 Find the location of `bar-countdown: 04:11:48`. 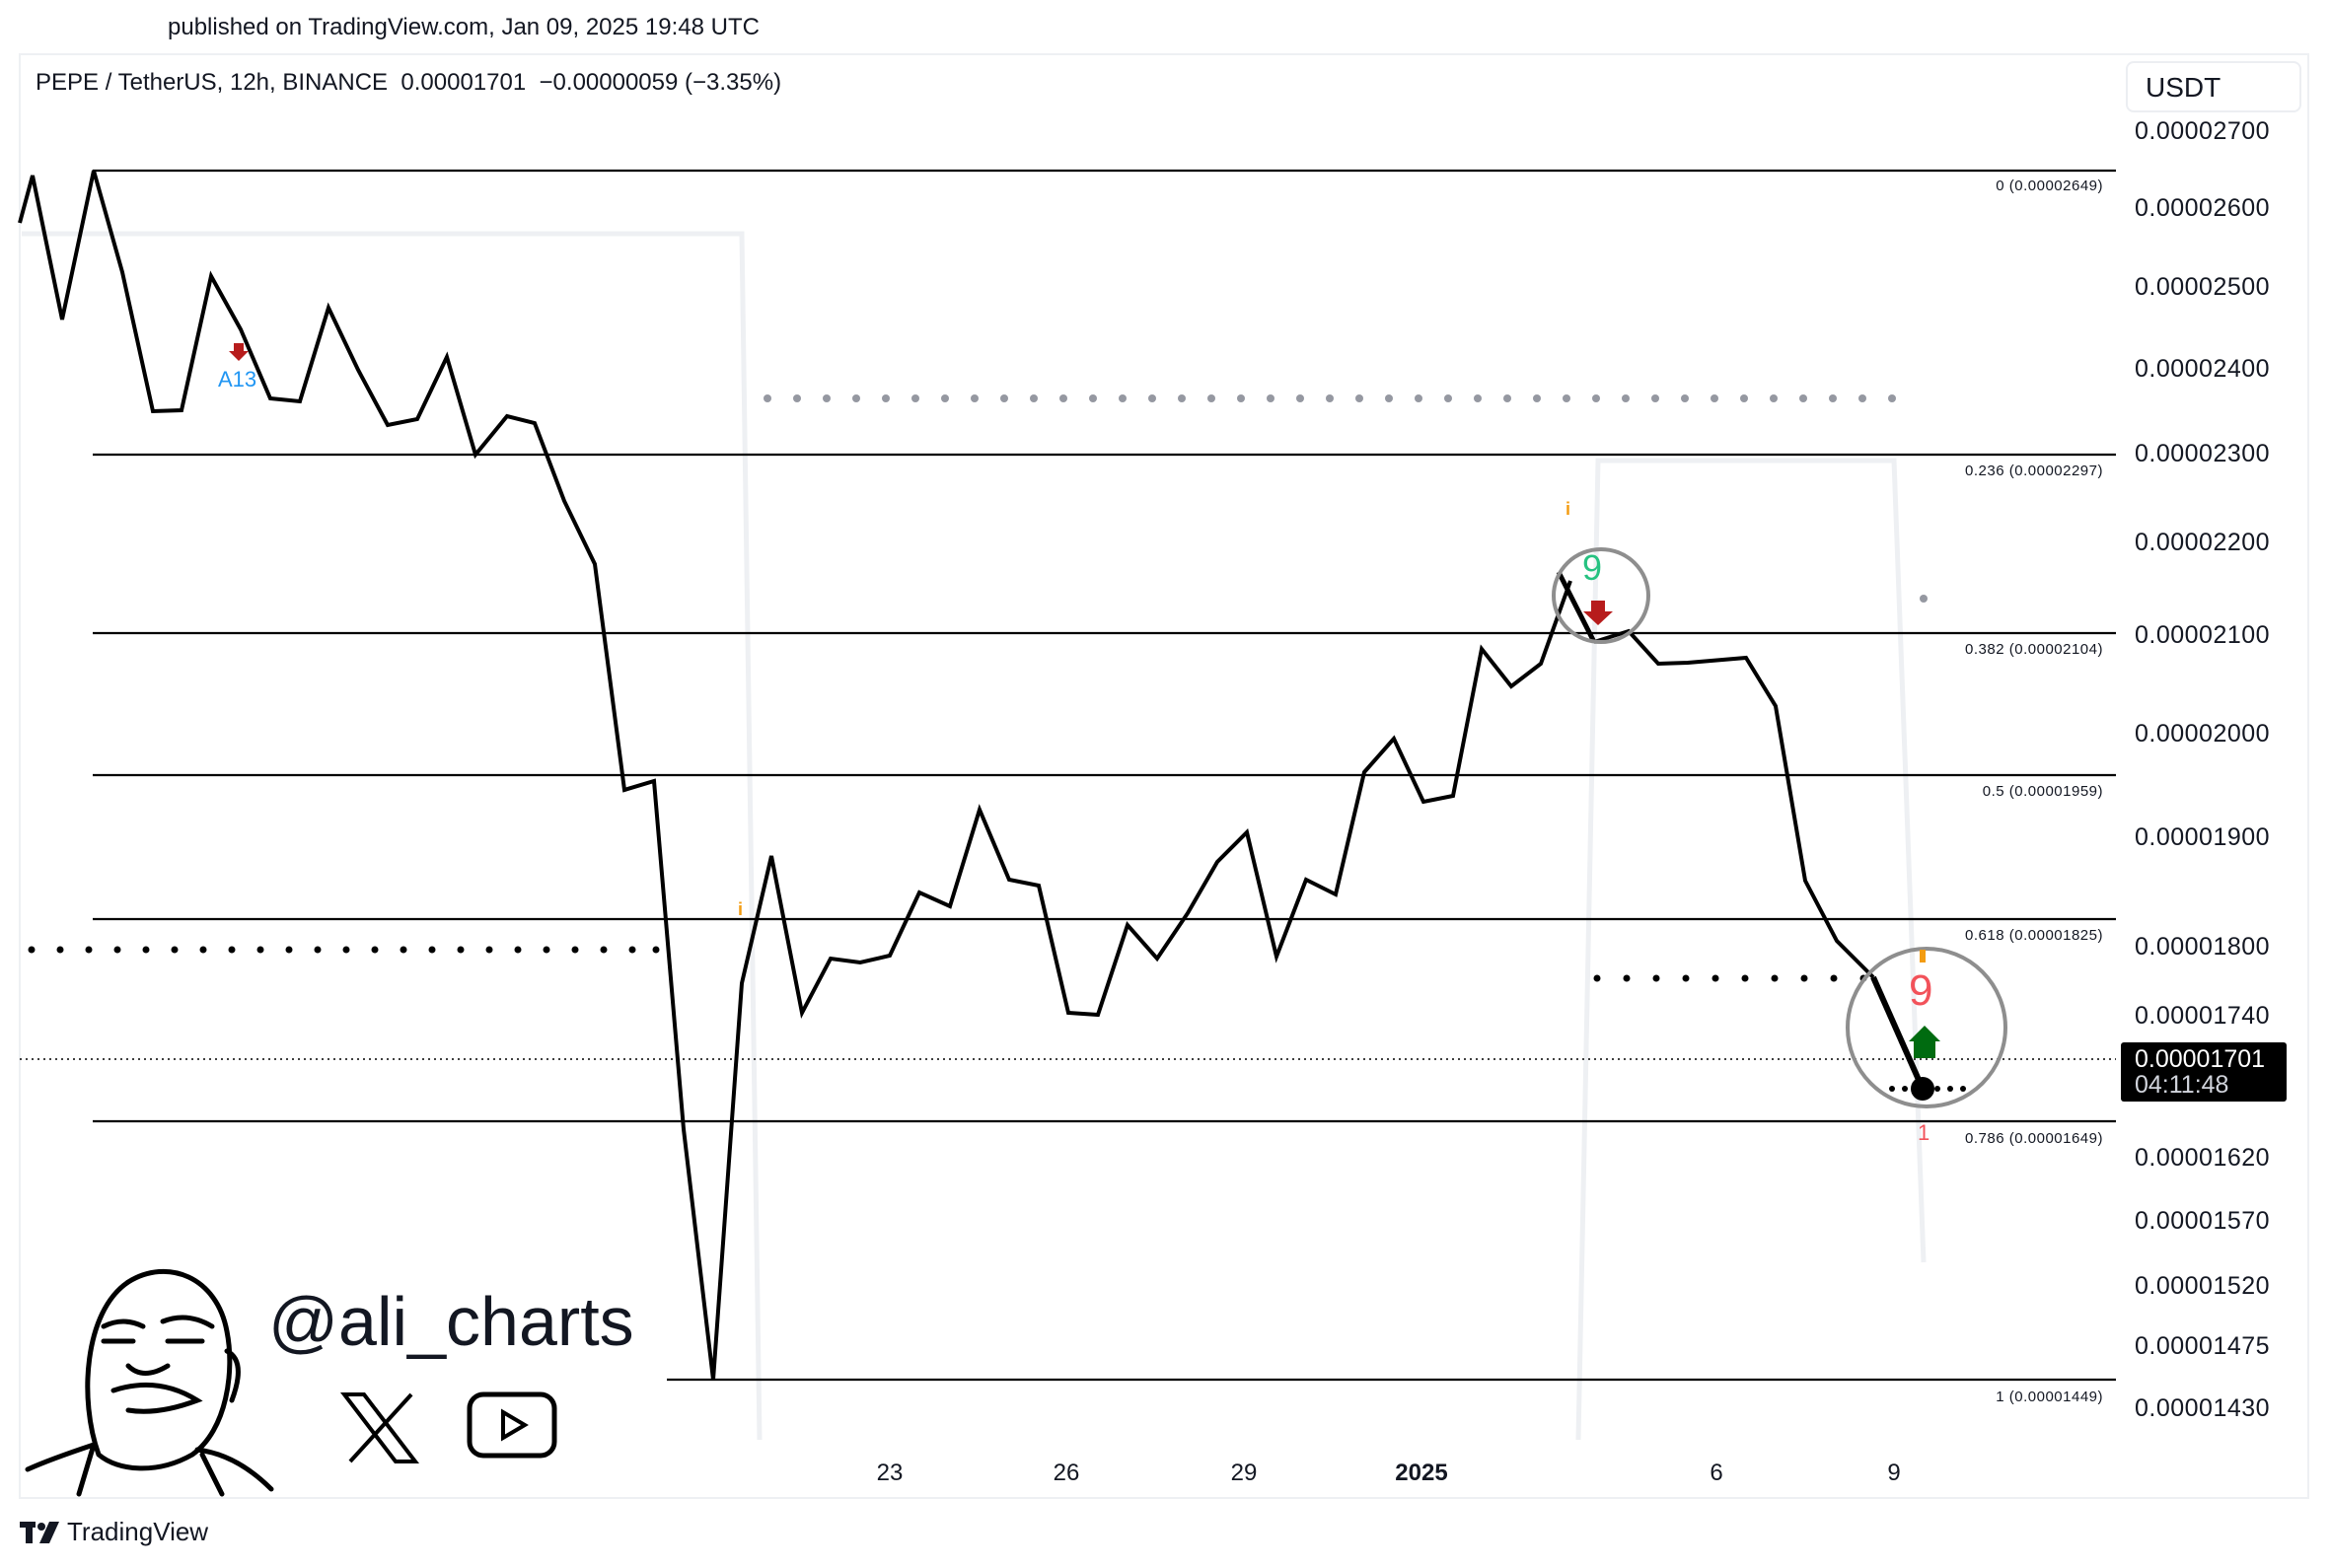

bar-countdown: 04:11:48 is located at coordinates (2182, 1085).